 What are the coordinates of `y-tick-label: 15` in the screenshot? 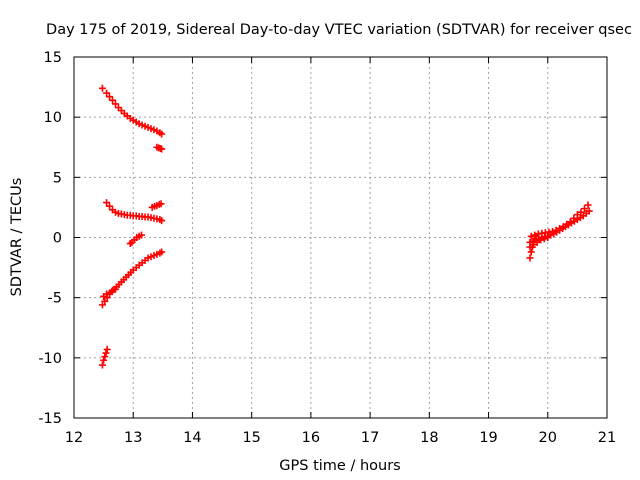 It's located at (53, 58).